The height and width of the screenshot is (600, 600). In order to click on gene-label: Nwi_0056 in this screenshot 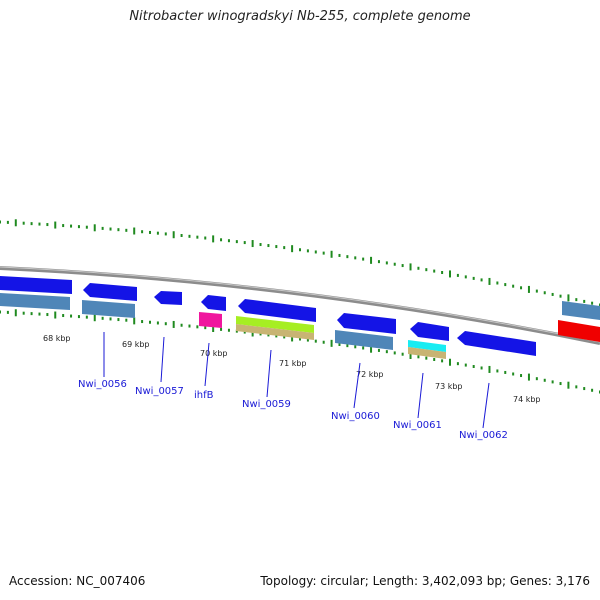, I will do `click(102, 384)`.